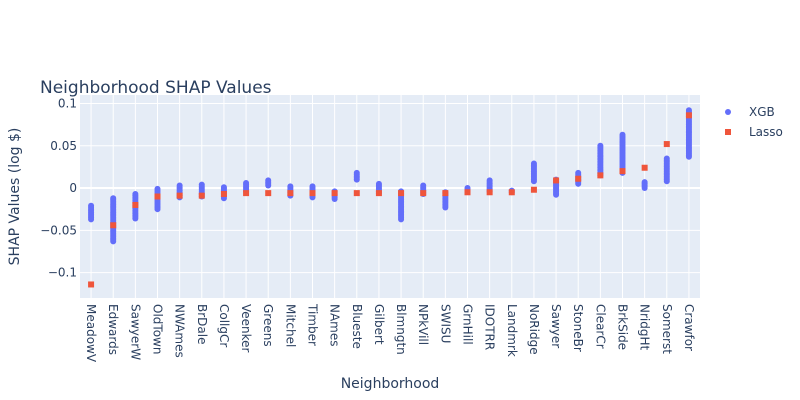 This screenshot has height=400, width=800. What do you see at coordinates (246, 328) in the screenshot?
I see `x-tick-label: Veenker` at bounding box center [246, 328].